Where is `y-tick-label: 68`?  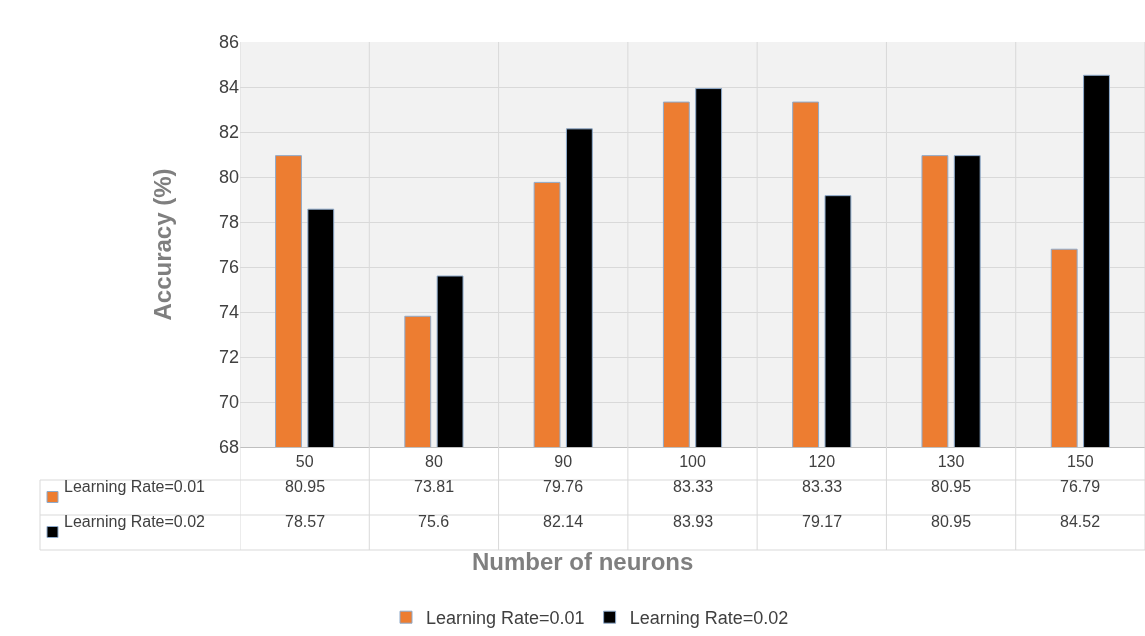 y-tick-label: 68 is located at coordinates (228, 447).